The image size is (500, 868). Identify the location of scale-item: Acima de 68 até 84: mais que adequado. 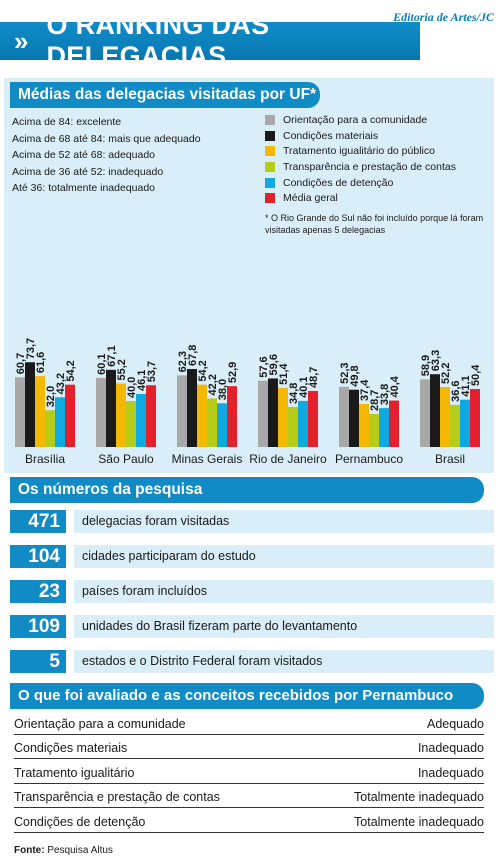
(106, 138).